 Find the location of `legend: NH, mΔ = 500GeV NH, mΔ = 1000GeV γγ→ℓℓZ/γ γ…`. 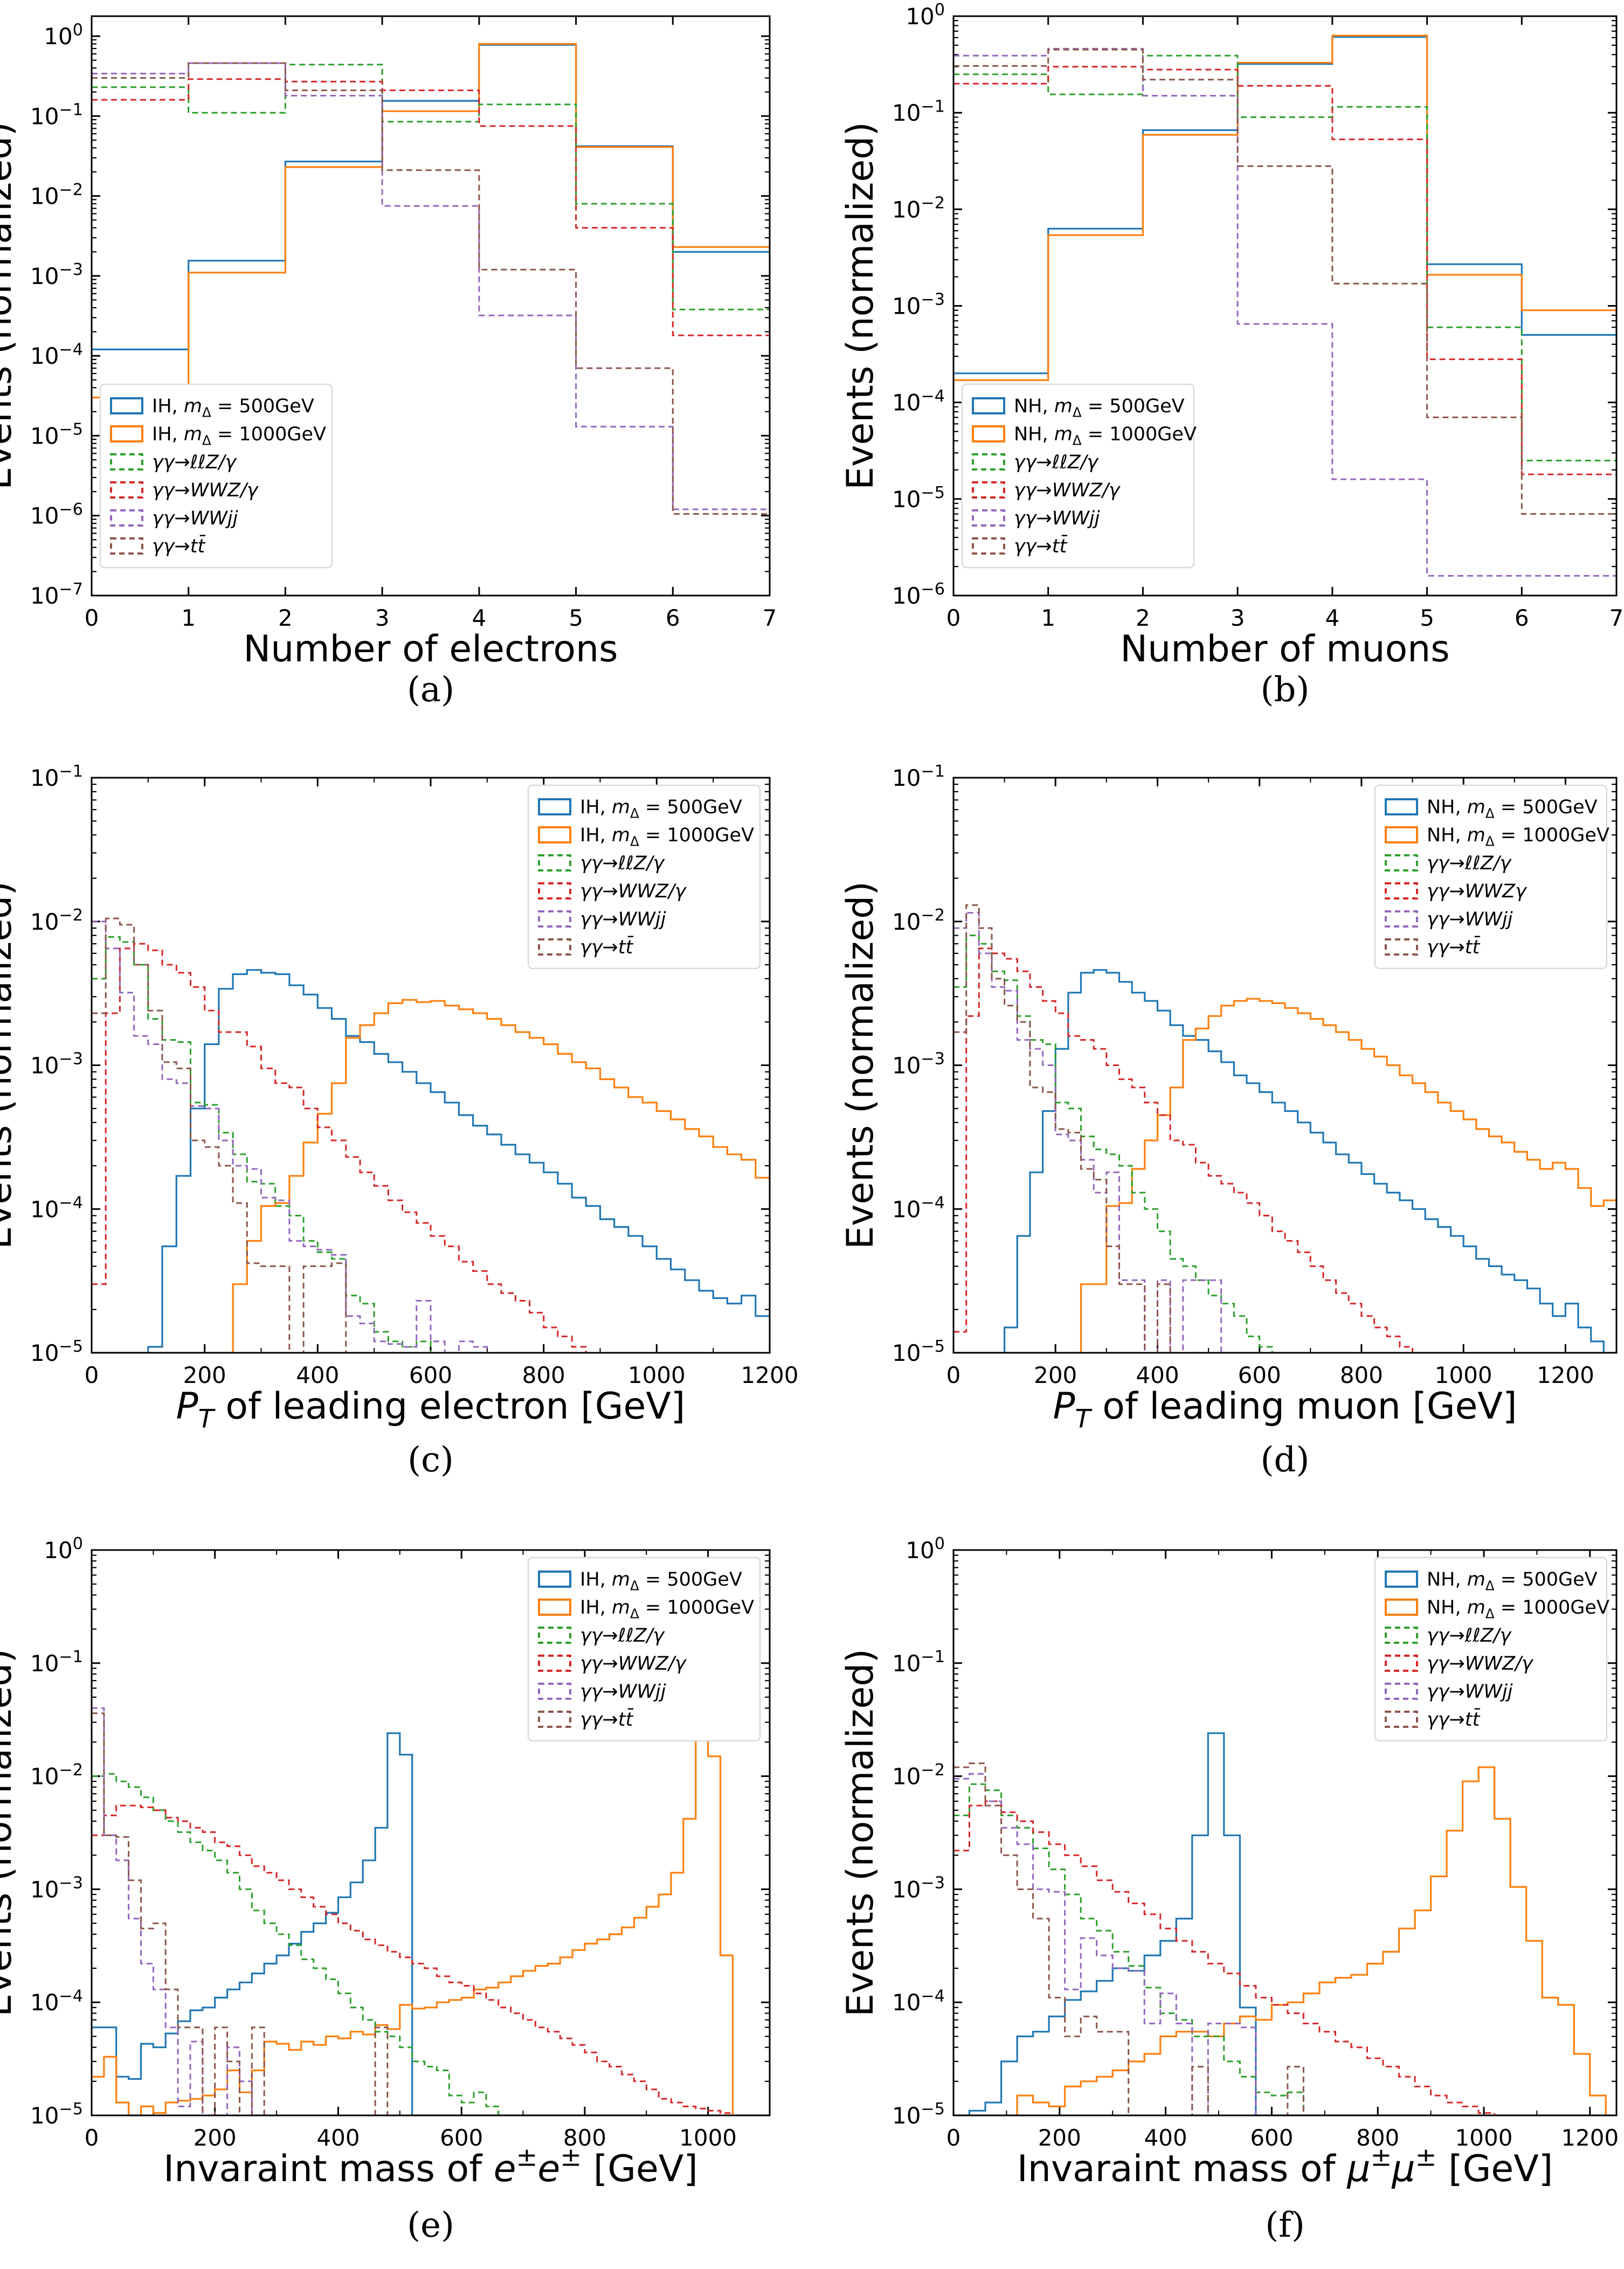

legend: NH, mΔ = 500GeV NH, mΔ = 1000GeV γγ→ℓℓZ/γ γ… is located at coordinates (1491, 1649).